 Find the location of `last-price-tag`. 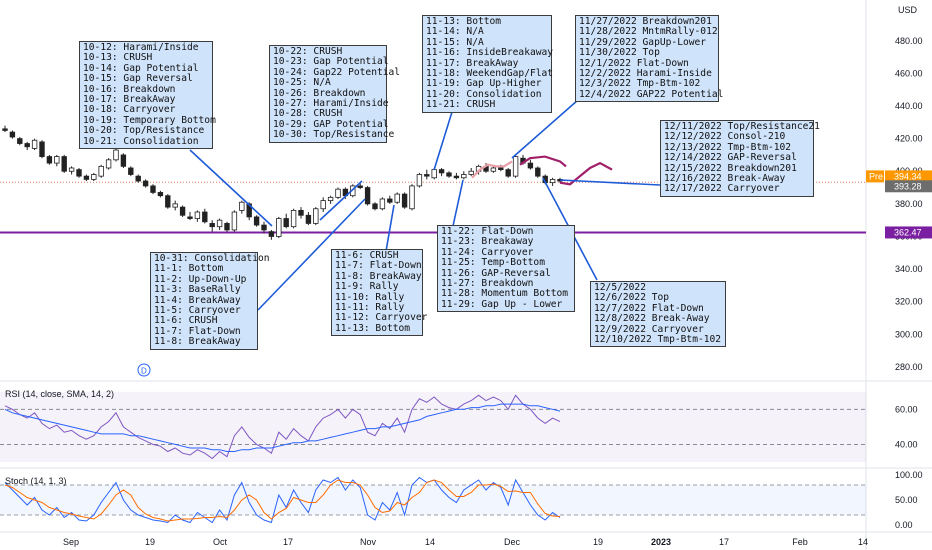

last-price-tag is located at coordinates (908, 186).